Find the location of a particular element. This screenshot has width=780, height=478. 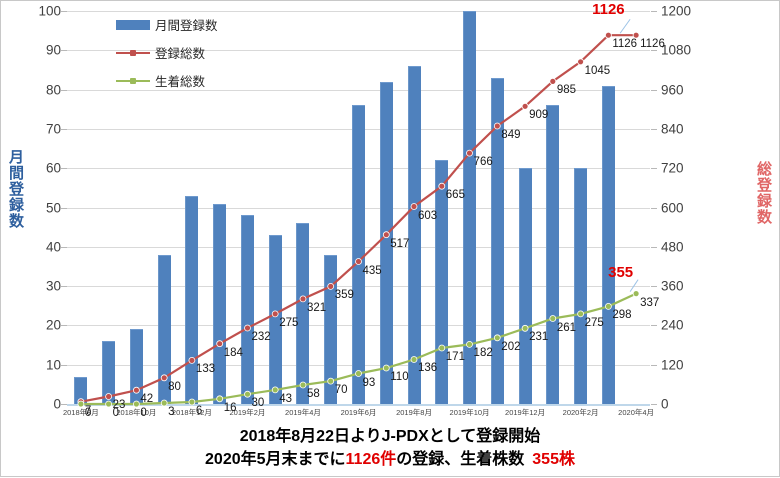

data-label: 517 is located at coordinates (400, 243).